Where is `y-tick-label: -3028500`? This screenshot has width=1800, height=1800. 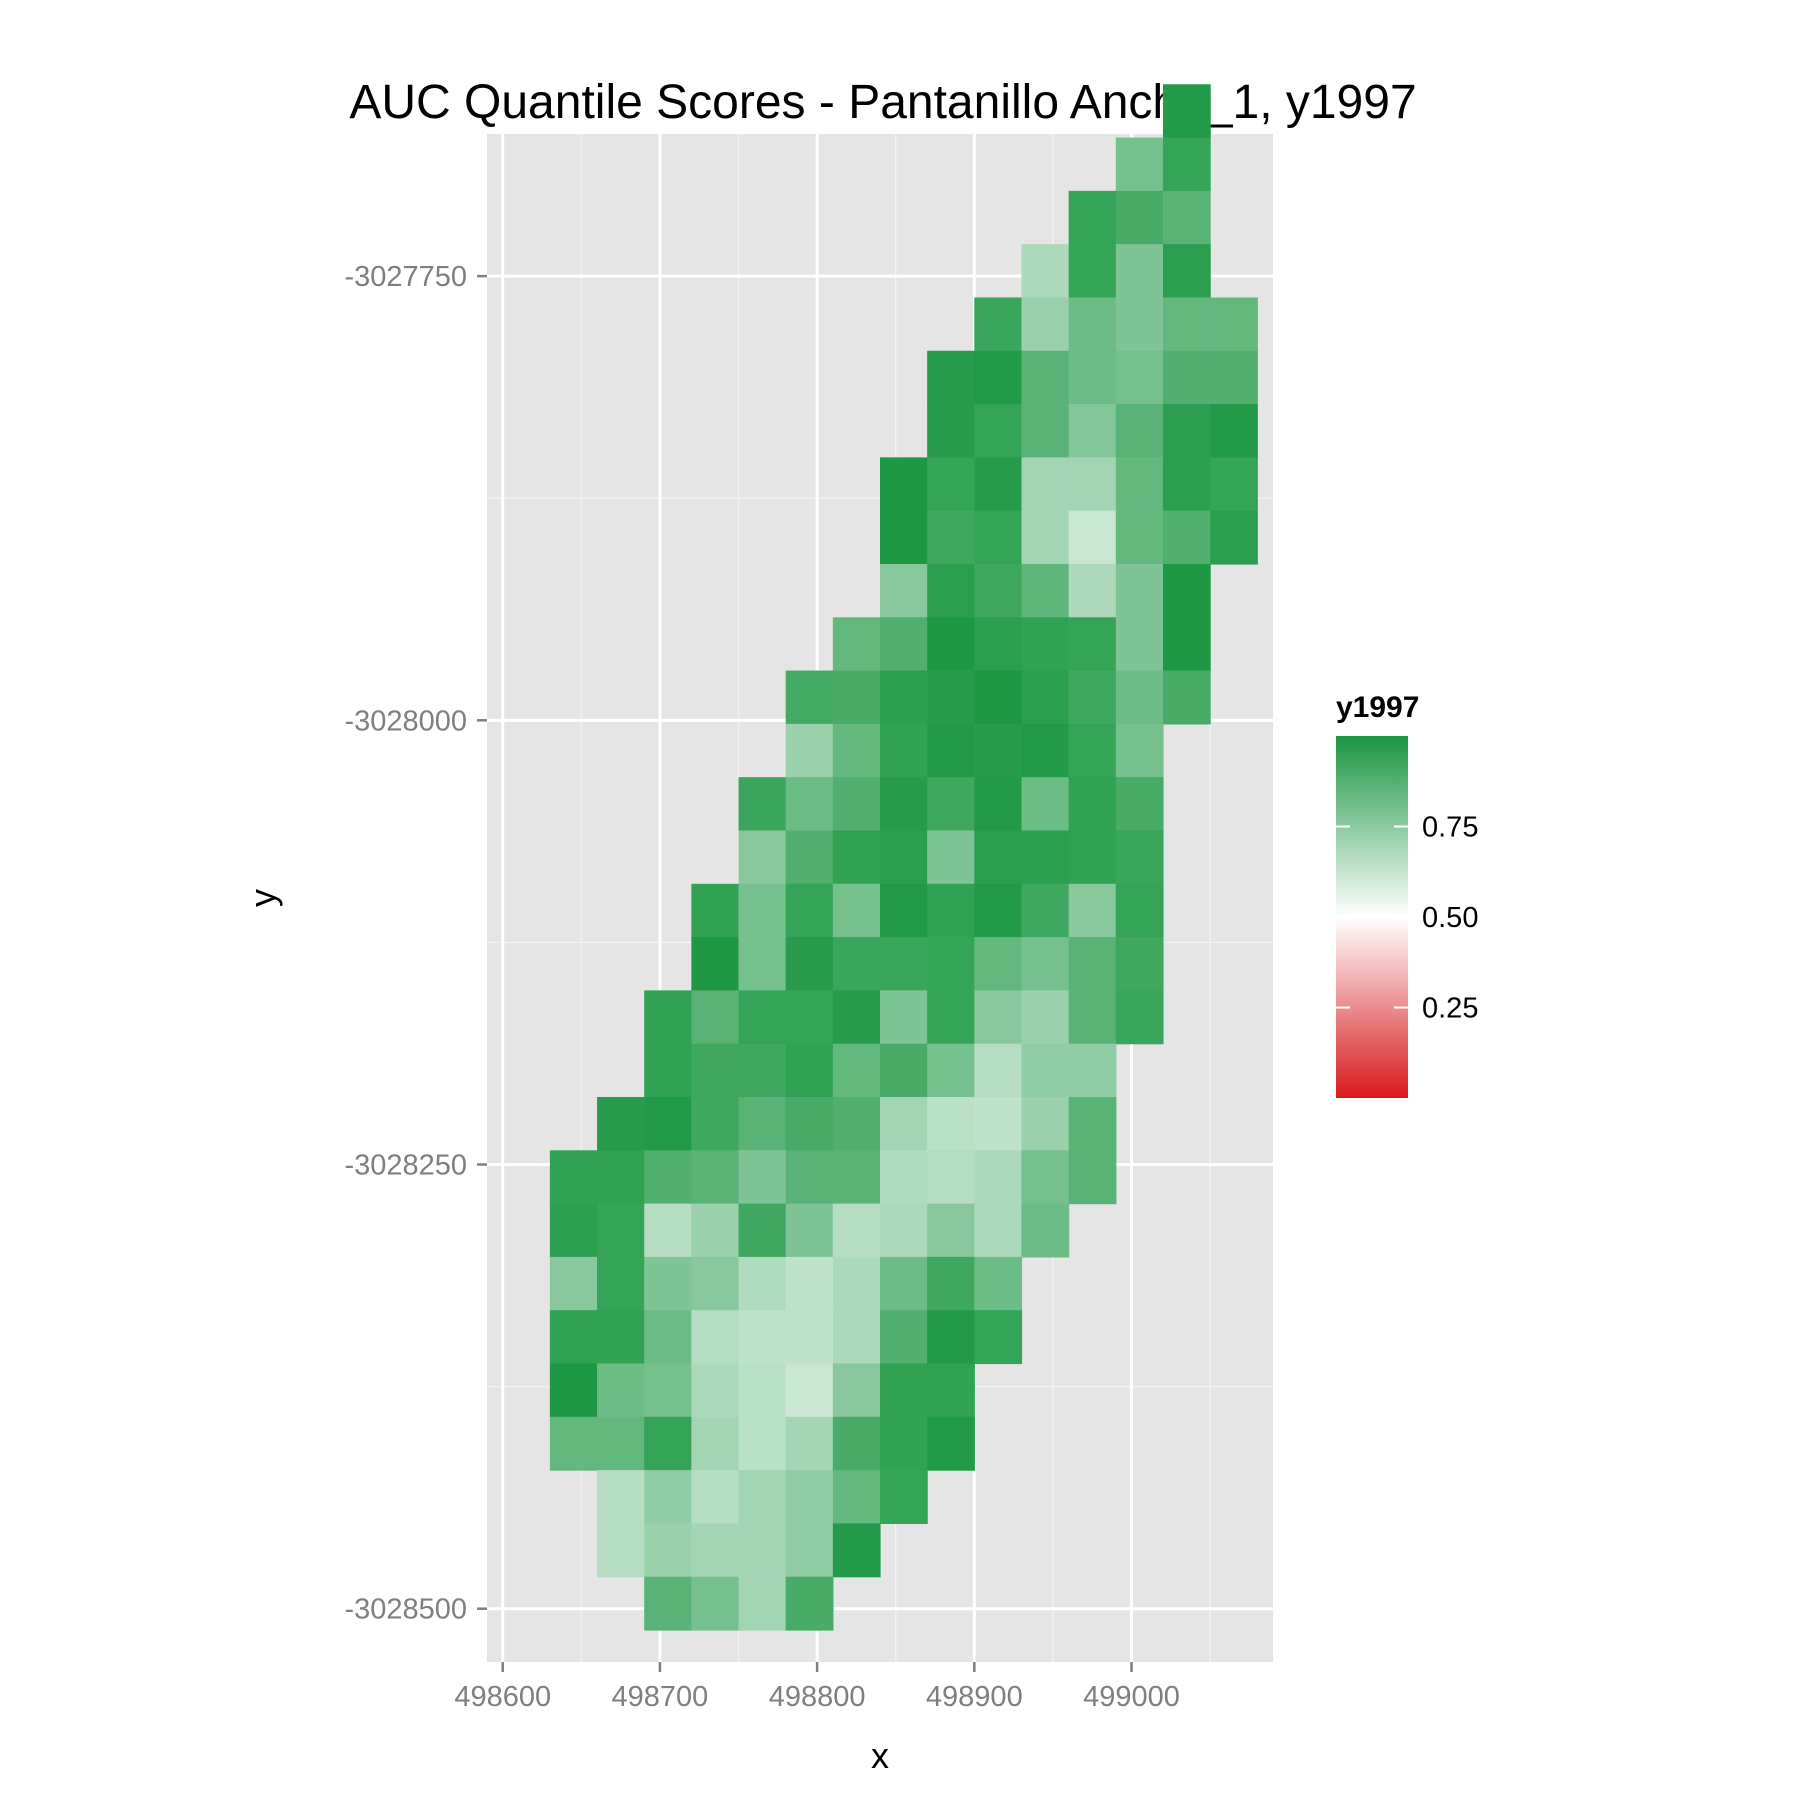 y-tick-label: -3028500 is located at coordinates (405, 1610).